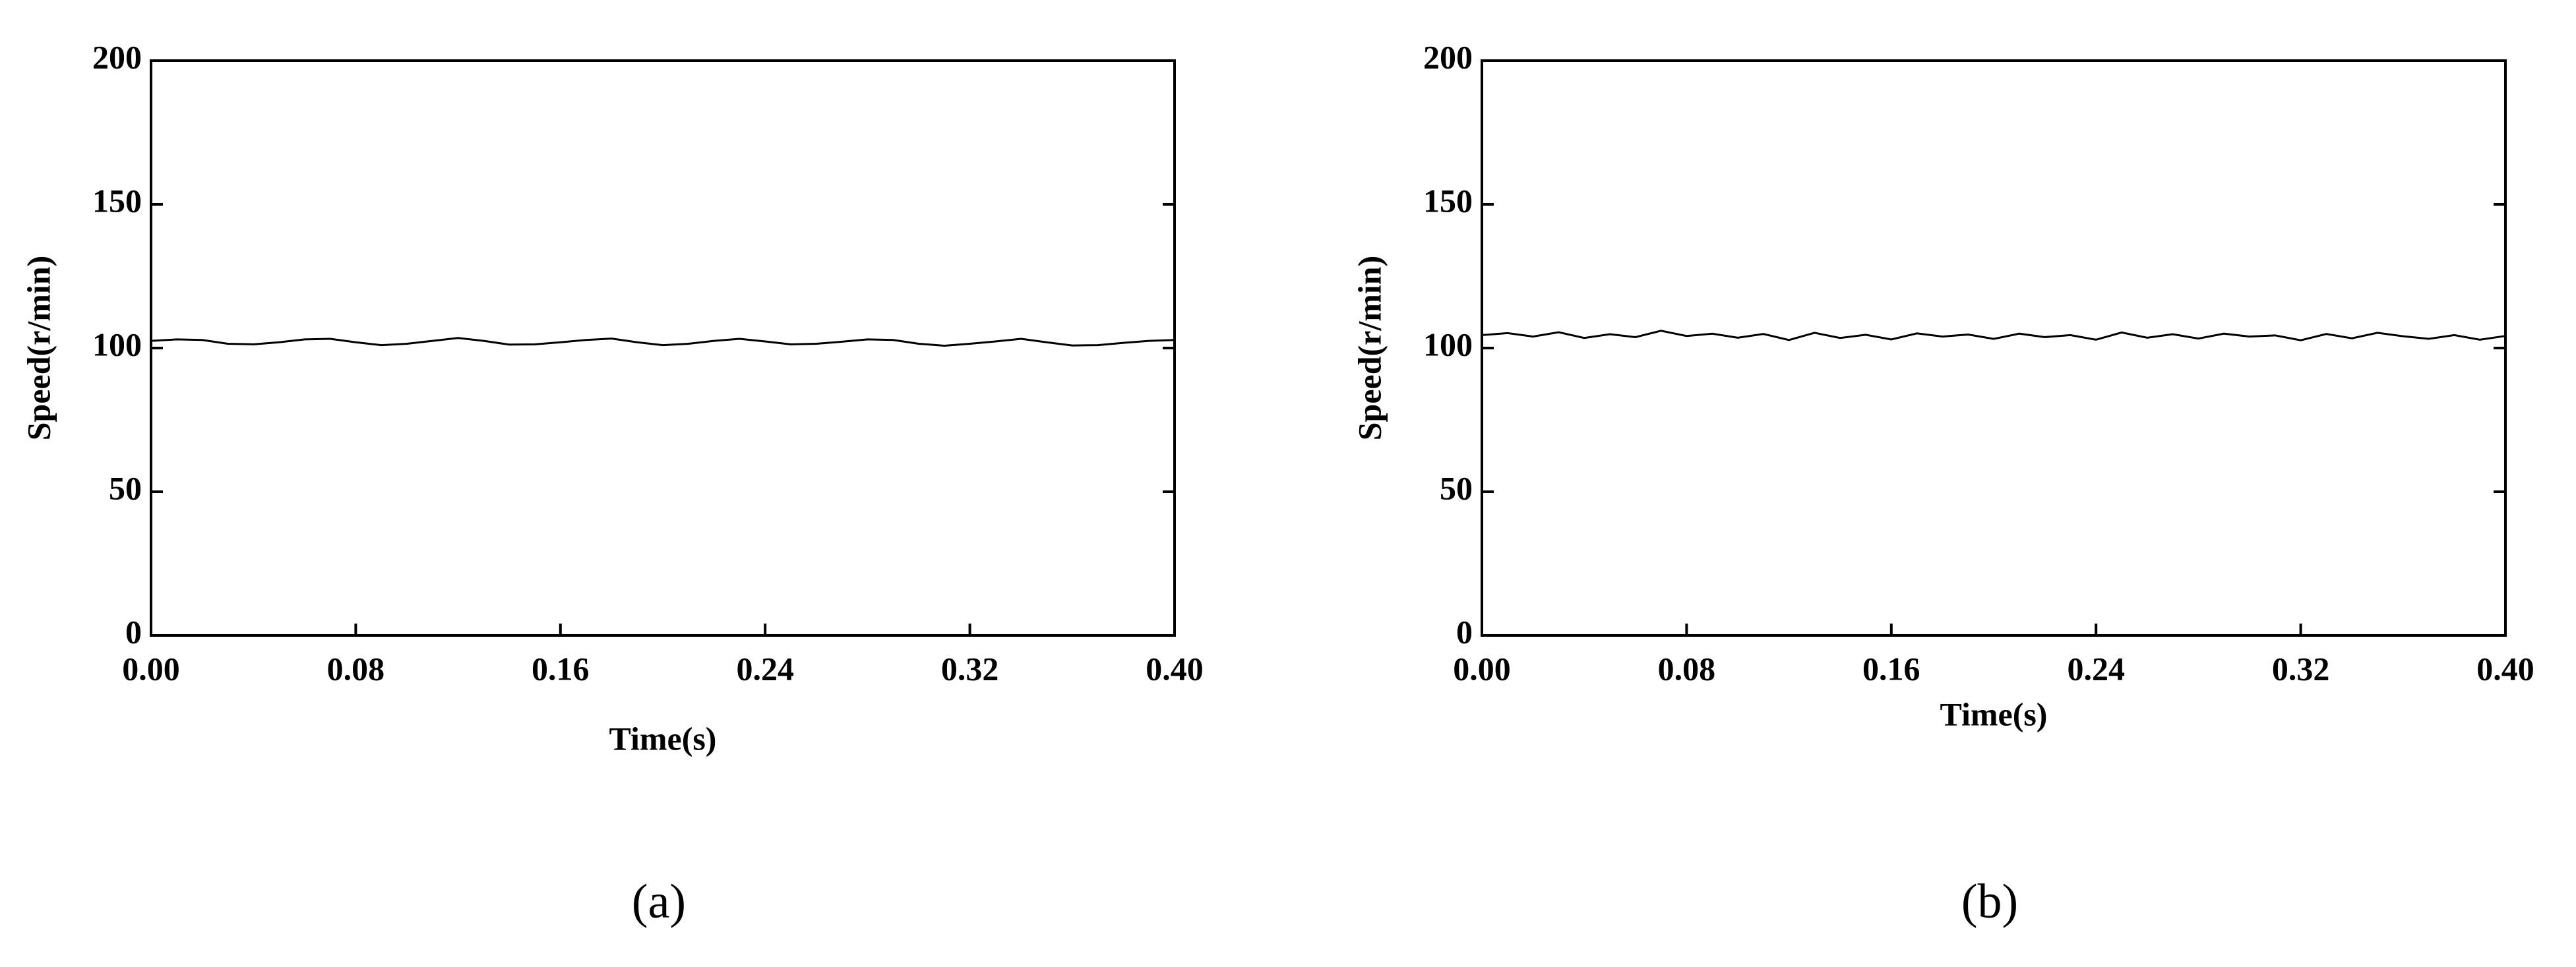  Describe the element at coordinates (1989, 902) in the screenshot. I see `caption: (b)` at that location.